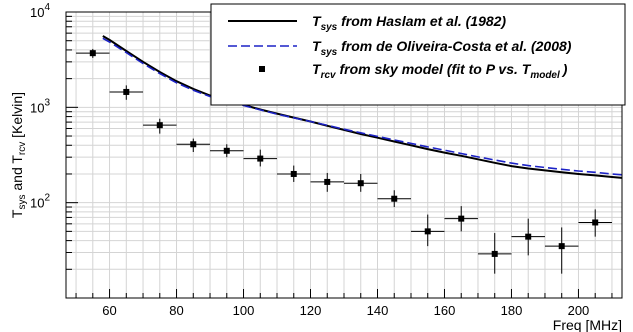  I want to click on y-tick-label: 10², so click(40, 202).